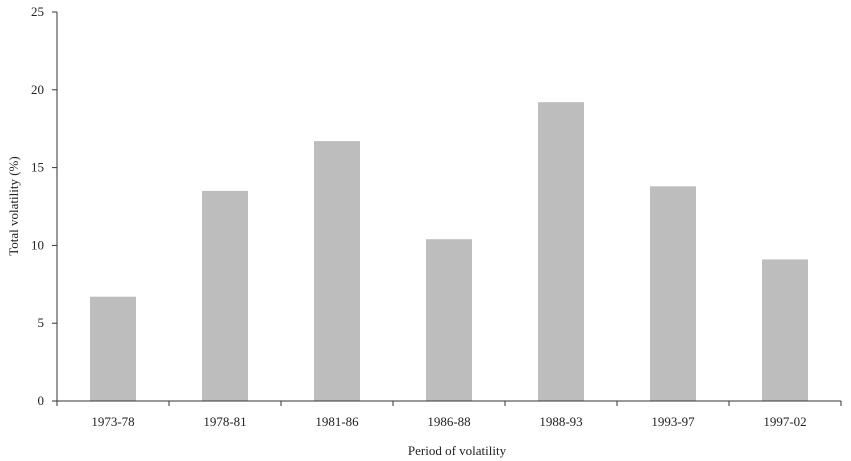 Image resolution: width=851 pixels, height=461 pixels. I want to click on y-tick-label: 5, so click(41, 322).